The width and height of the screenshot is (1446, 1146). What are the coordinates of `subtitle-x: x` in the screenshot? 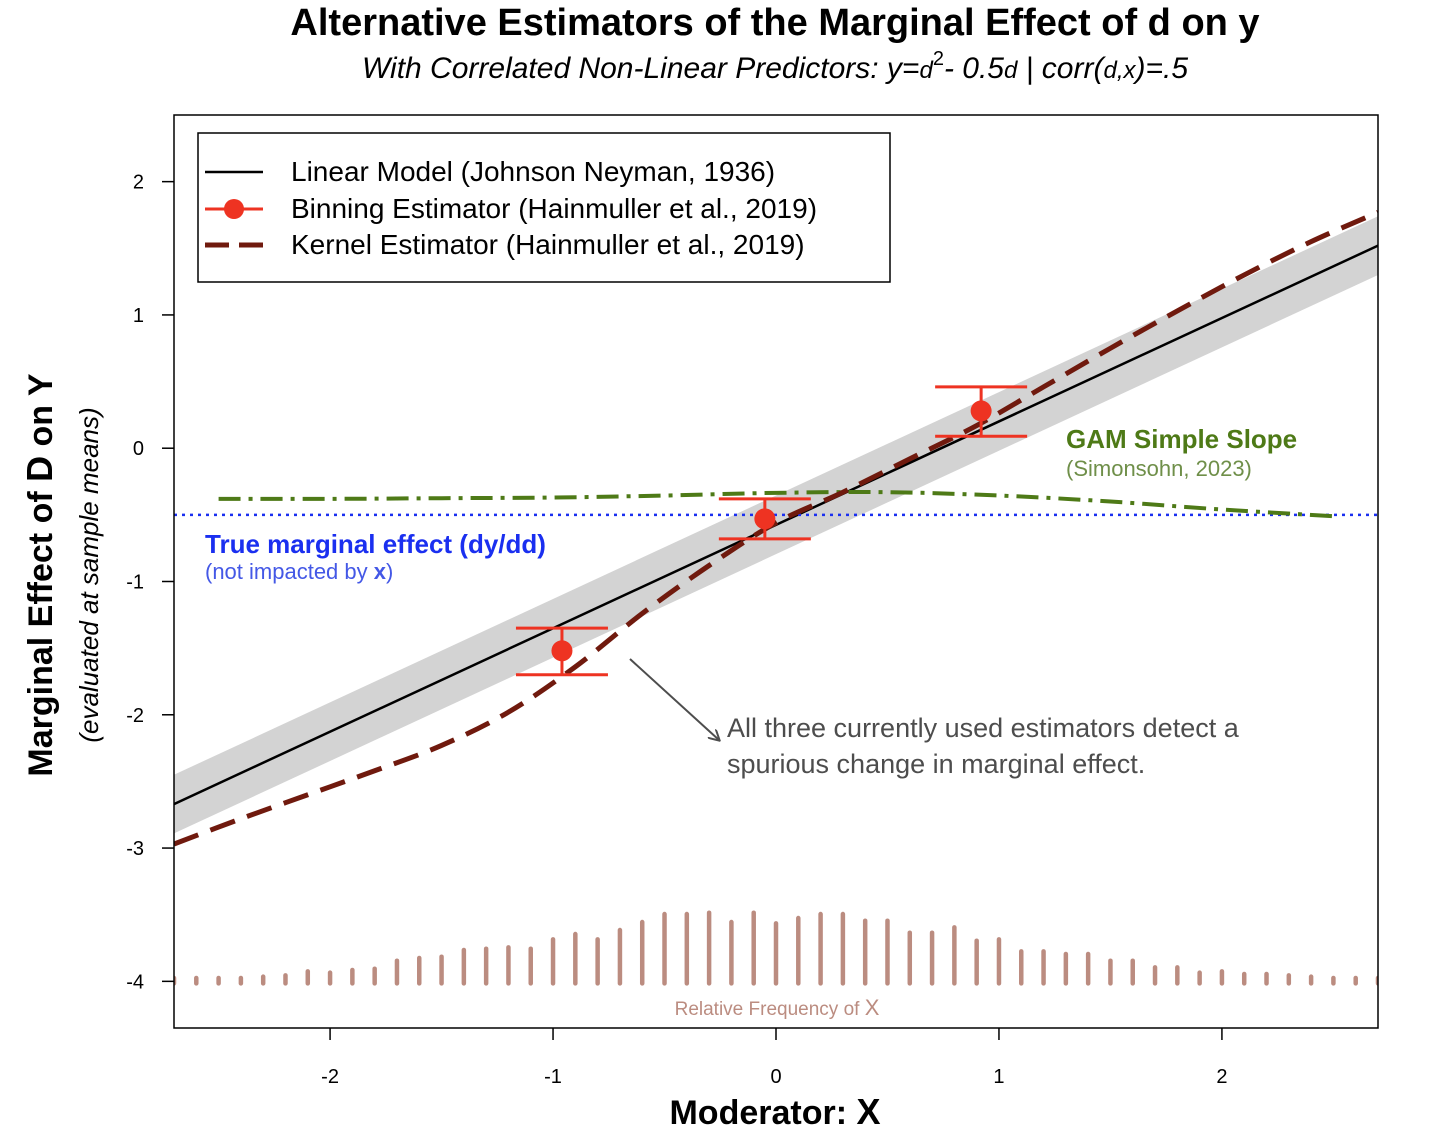 It's located at (1129, 70).